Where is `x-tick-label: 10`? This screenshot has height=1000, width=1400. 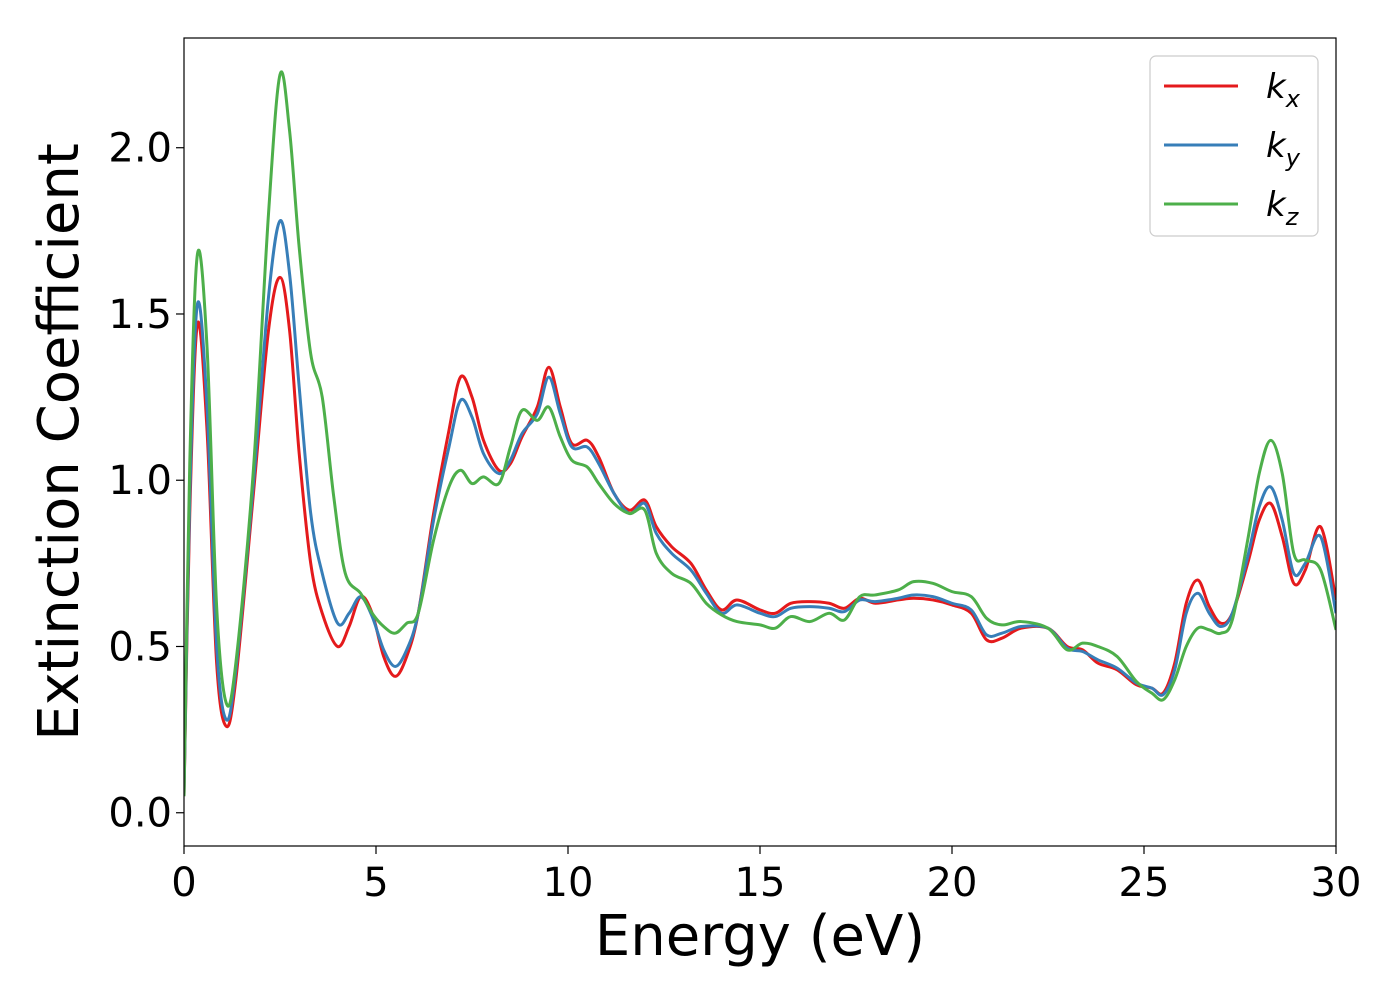
x-tick-label: 10 is located at coordinates (568, 883).